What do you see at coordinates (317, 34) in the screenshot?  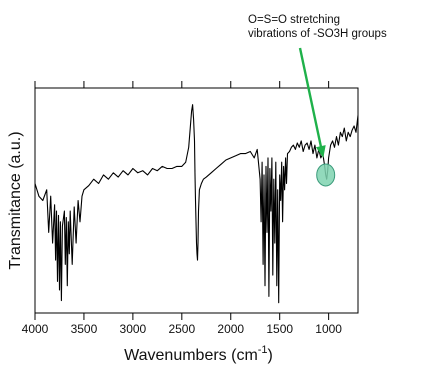 I see `annotation-line-2: vibrations of -SO3H groups` at bounding box center [317, 34].